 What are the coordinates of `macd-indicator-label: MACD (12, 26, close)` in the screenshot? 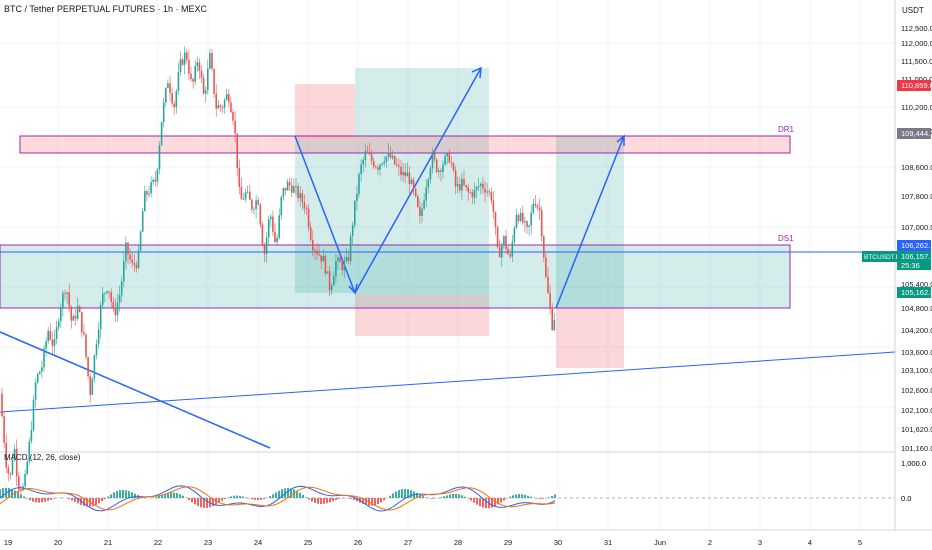 It's located at (42, 457).